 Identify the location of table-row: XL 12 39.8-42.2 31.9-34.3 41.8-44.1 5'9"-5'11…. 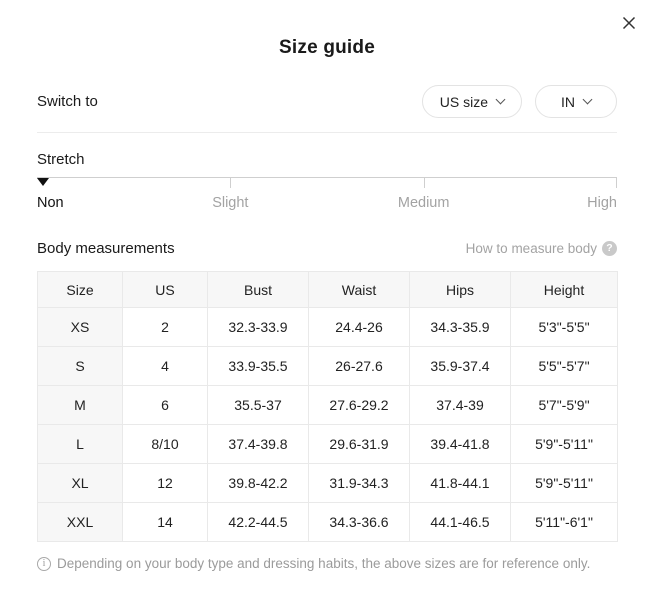
(327, 483).